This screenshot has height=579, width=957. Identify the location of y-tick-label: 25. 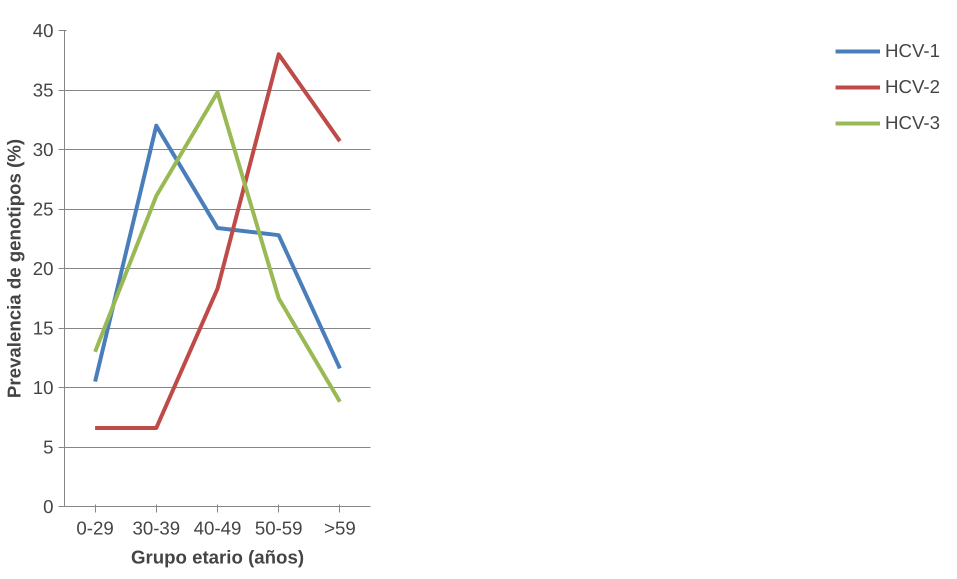
(43, 209).